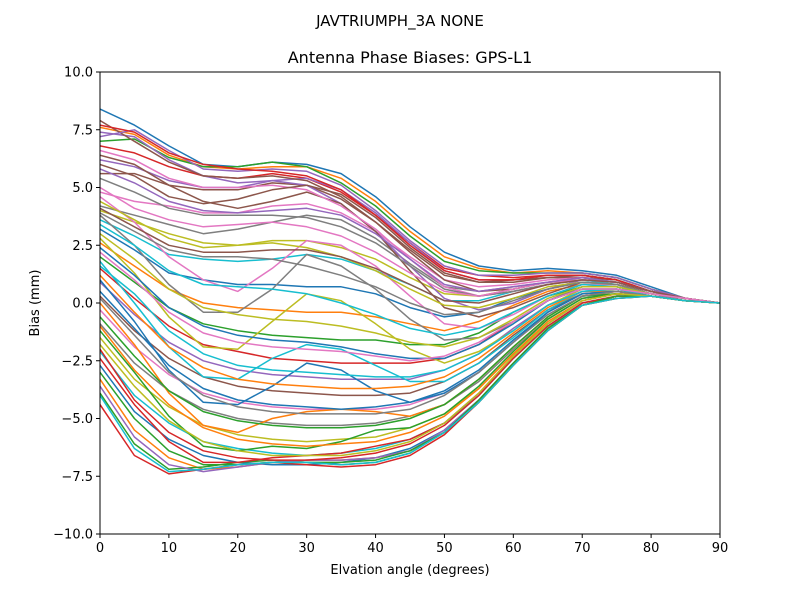  Describe the element at coordinates (77, 419) in the screenshot. I see `y-tick-label: −5.0` at that location.